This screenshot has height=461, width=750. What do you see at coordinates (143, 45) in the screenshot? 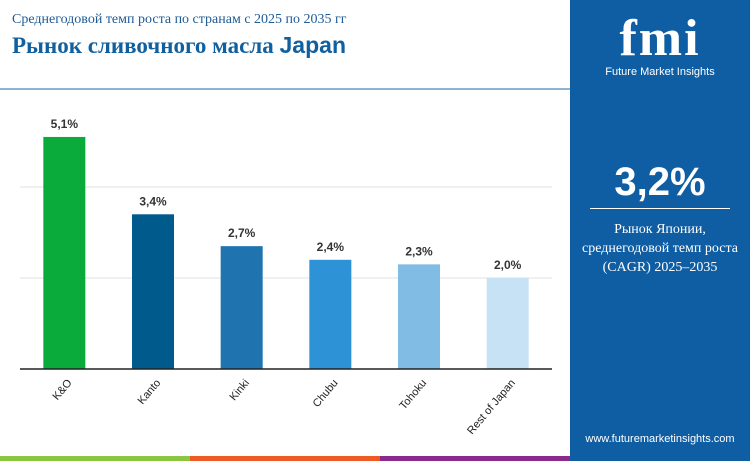
I see `title-text: Рынок сливочного масла` at bounding box center [143, 45].